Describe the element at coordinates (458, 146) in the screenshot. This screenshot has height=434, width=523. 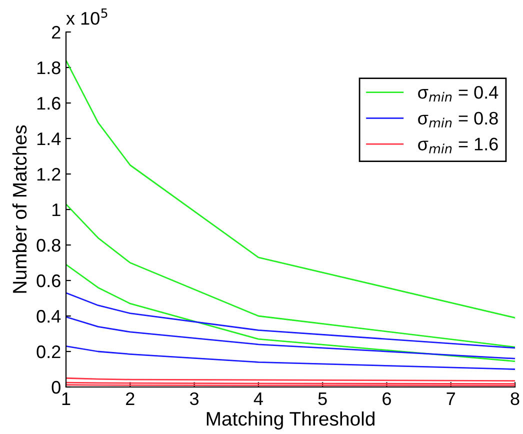
I see `legend-label: σ$_{min}$ = 1.6` at that location.